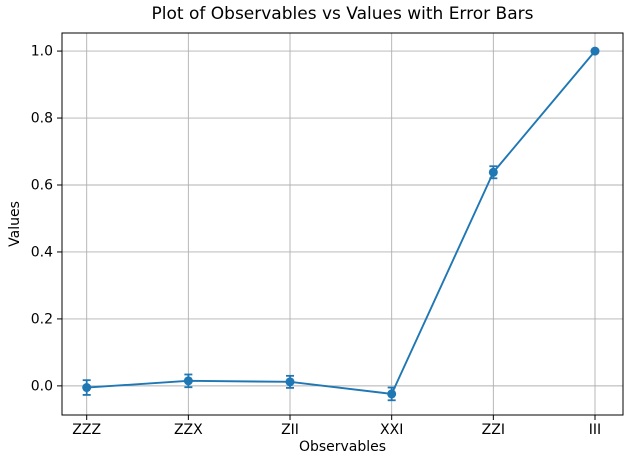  What do you see at coordinates (342, 447) in the screenshot?
I see `x-axis-label: Observables` at bounding box center [342, 447].